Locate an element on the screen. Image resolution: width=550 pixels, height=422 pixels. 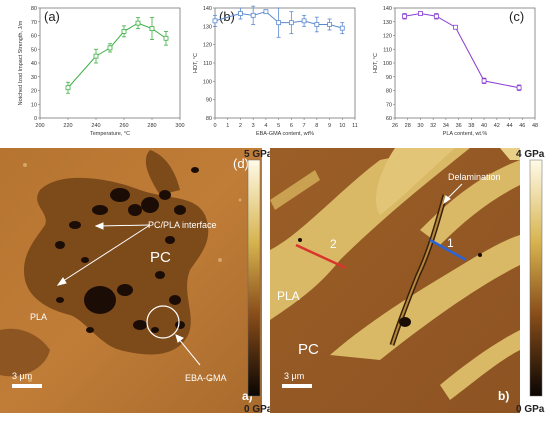
x-tick-label: 8 is located at coordinates (316, 126).